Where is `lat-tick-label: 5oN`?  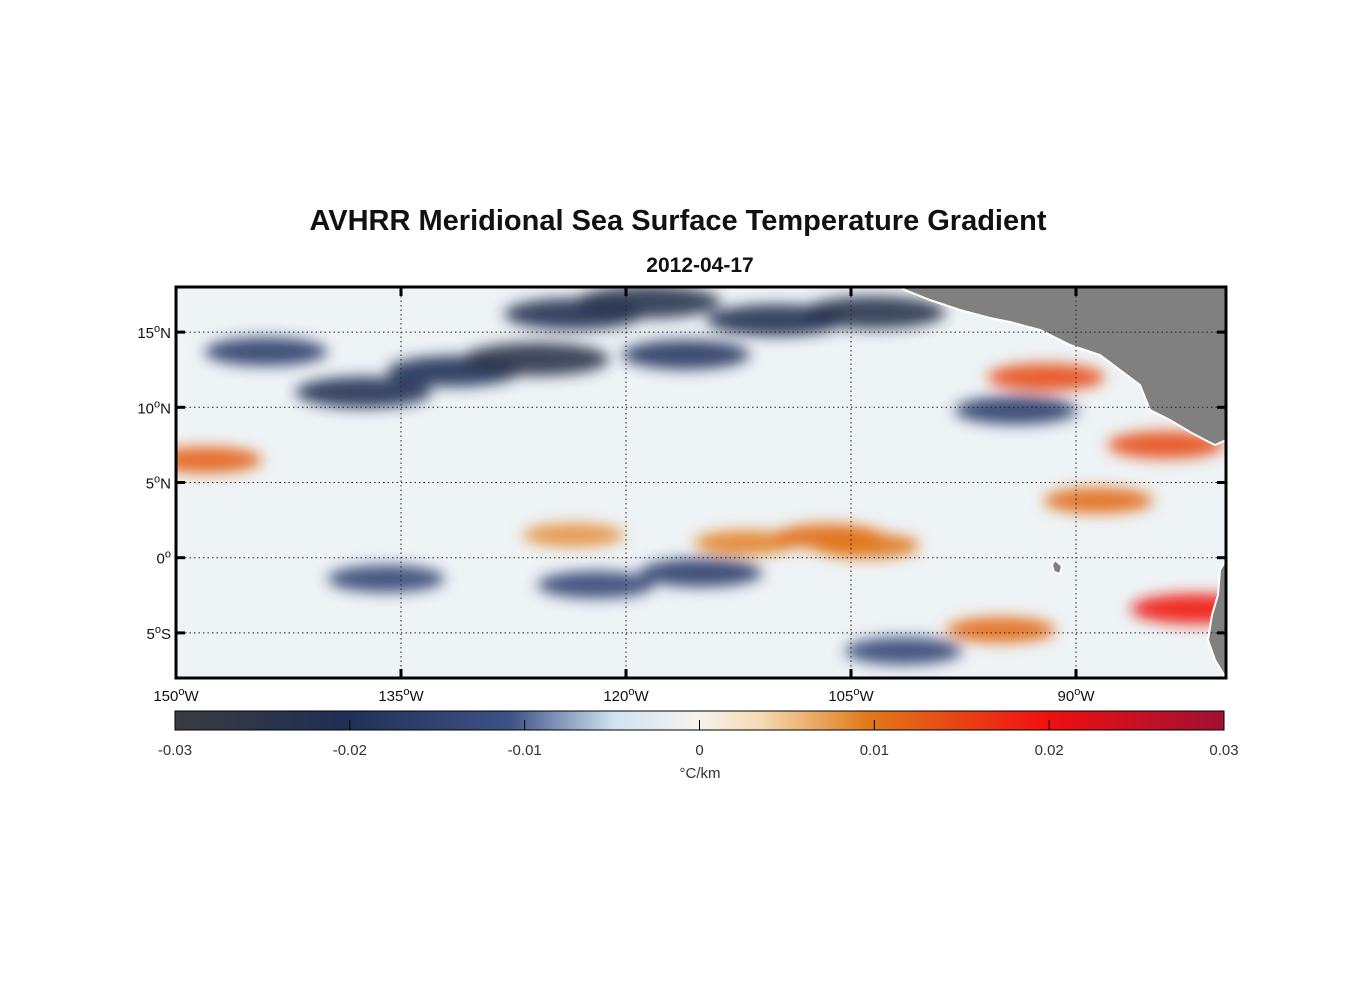
lat-tick-label: 5oN is located at coordinates (158, 483).